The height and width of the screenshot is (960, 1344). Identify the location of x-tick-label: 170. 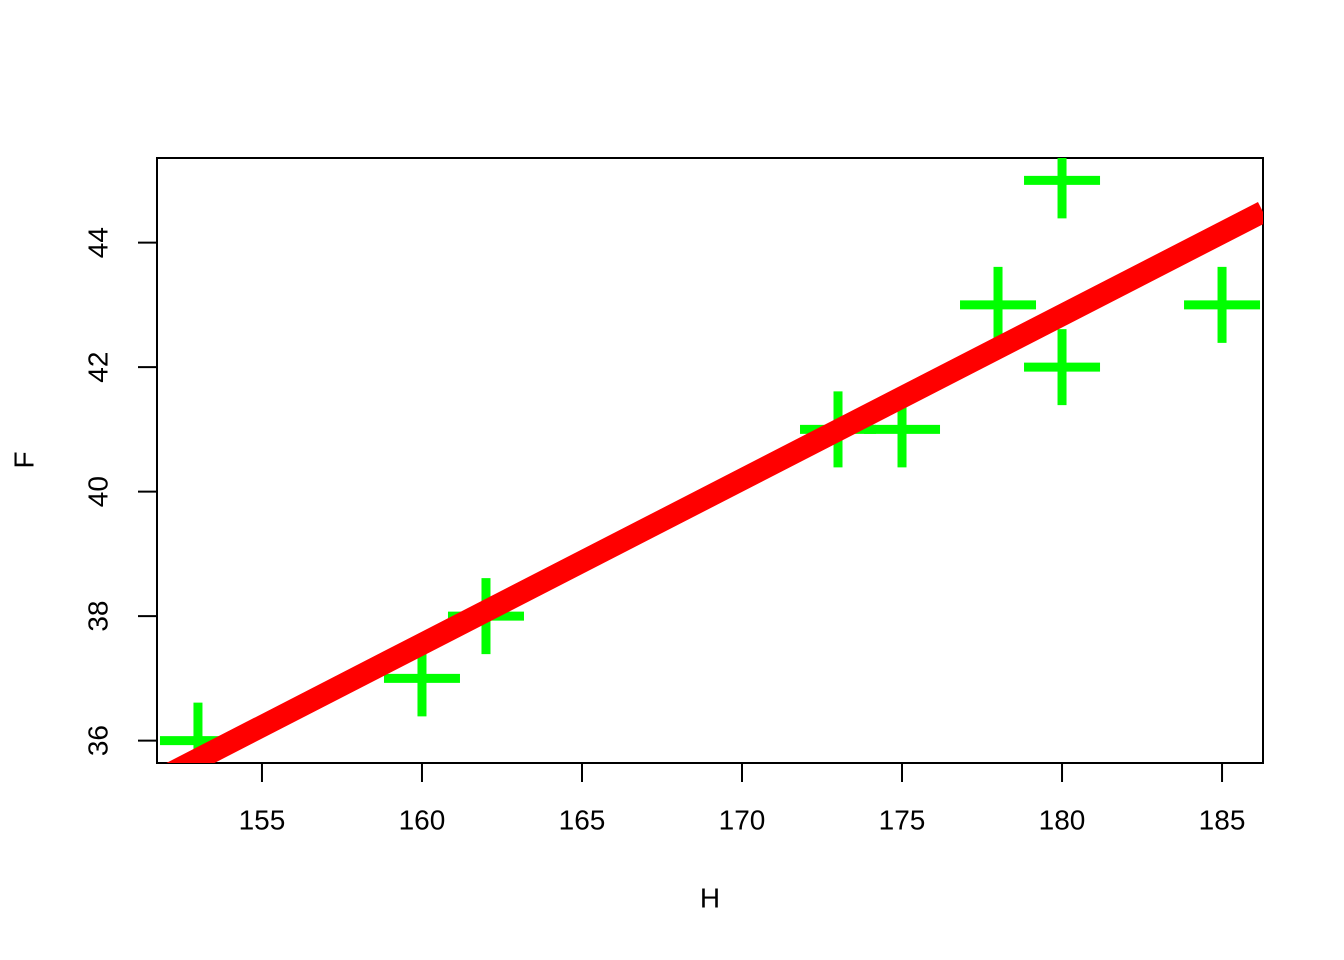
(742, 819).